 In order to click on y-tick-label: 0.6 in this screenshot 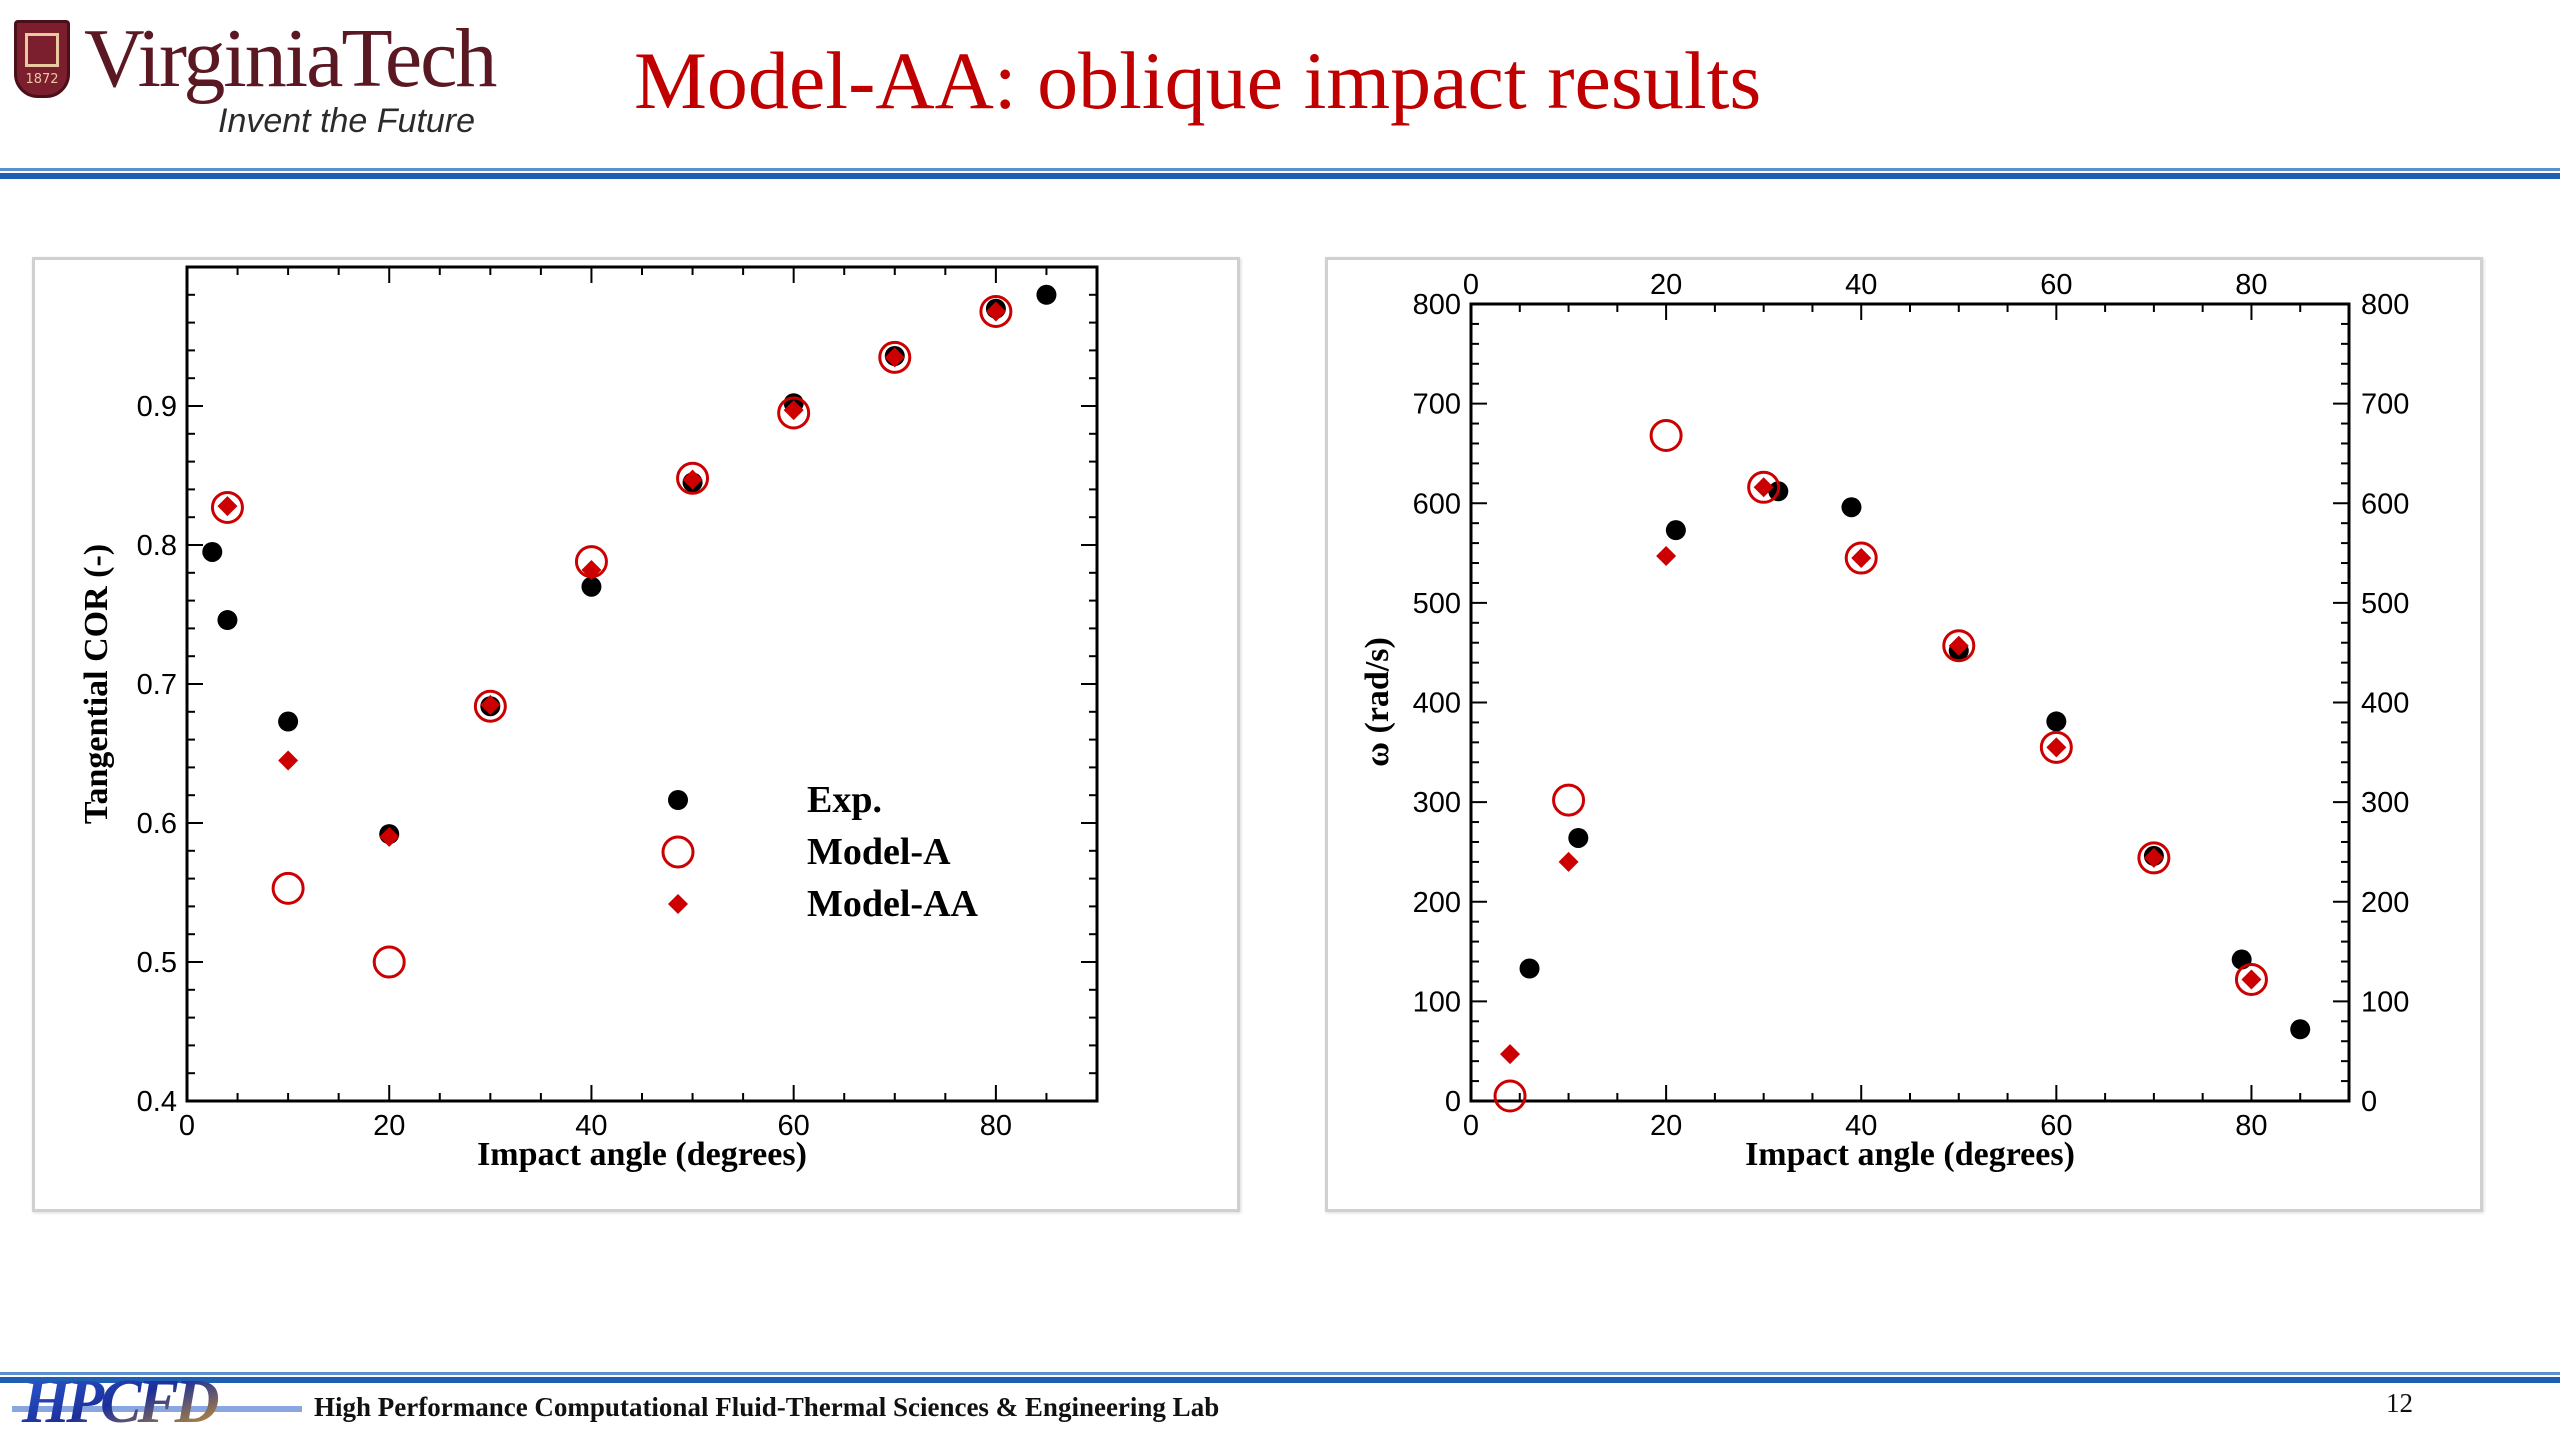, I will do `click(157, 824)`.